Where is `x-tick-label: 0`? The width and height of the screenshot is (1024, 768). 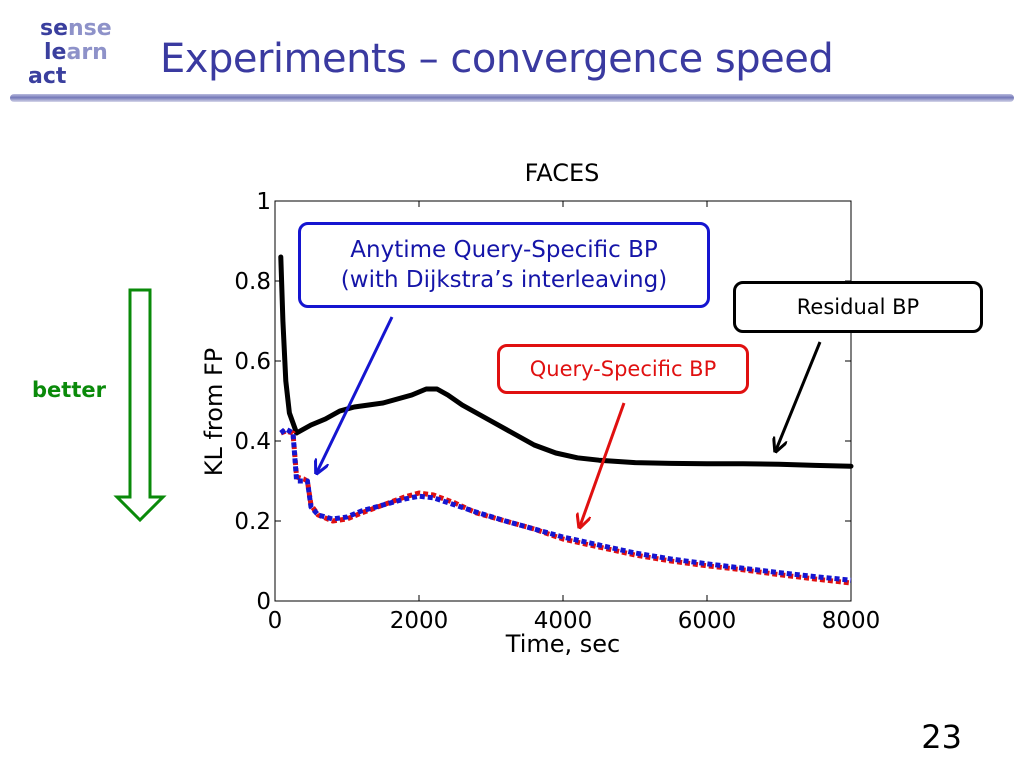 x-tick-label: 0 is located at coordinates (275, 621).